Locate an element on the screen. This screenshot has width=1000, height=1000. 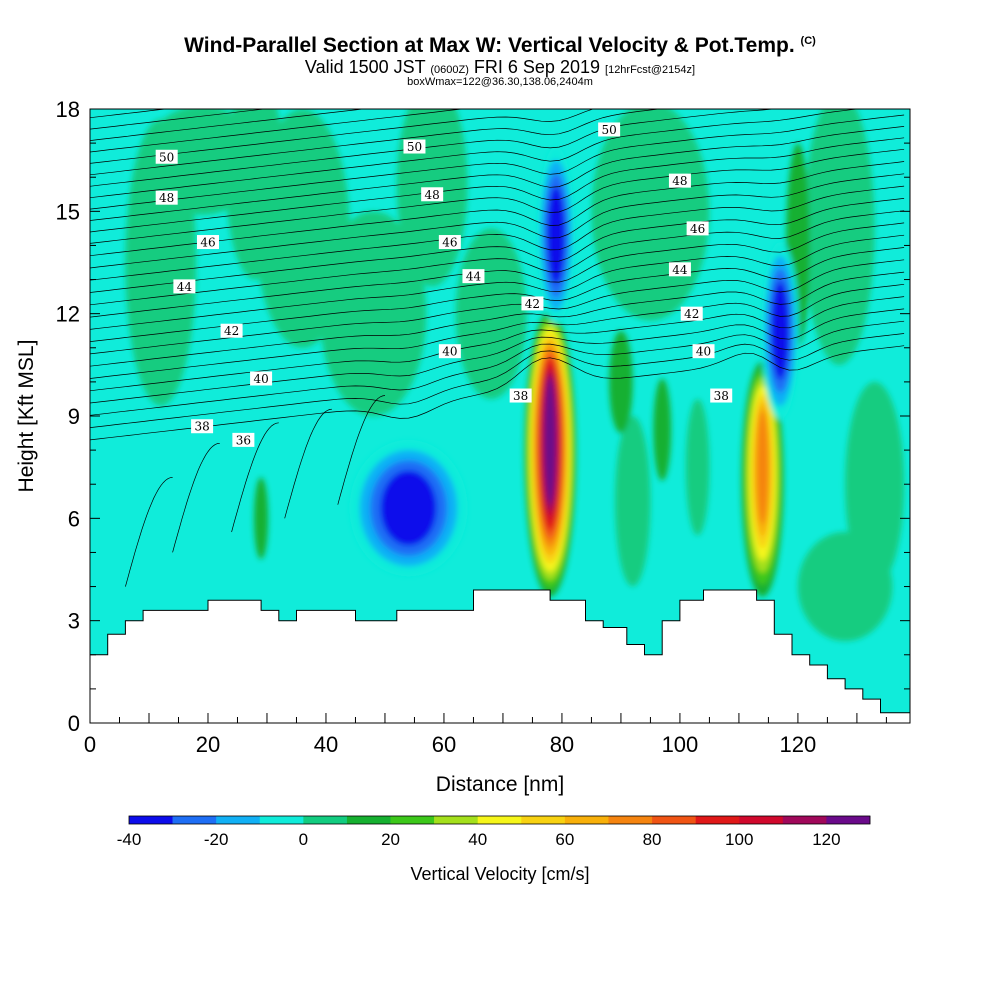
colorbar-tick-label: 0 is located at coordinates (303, 839).